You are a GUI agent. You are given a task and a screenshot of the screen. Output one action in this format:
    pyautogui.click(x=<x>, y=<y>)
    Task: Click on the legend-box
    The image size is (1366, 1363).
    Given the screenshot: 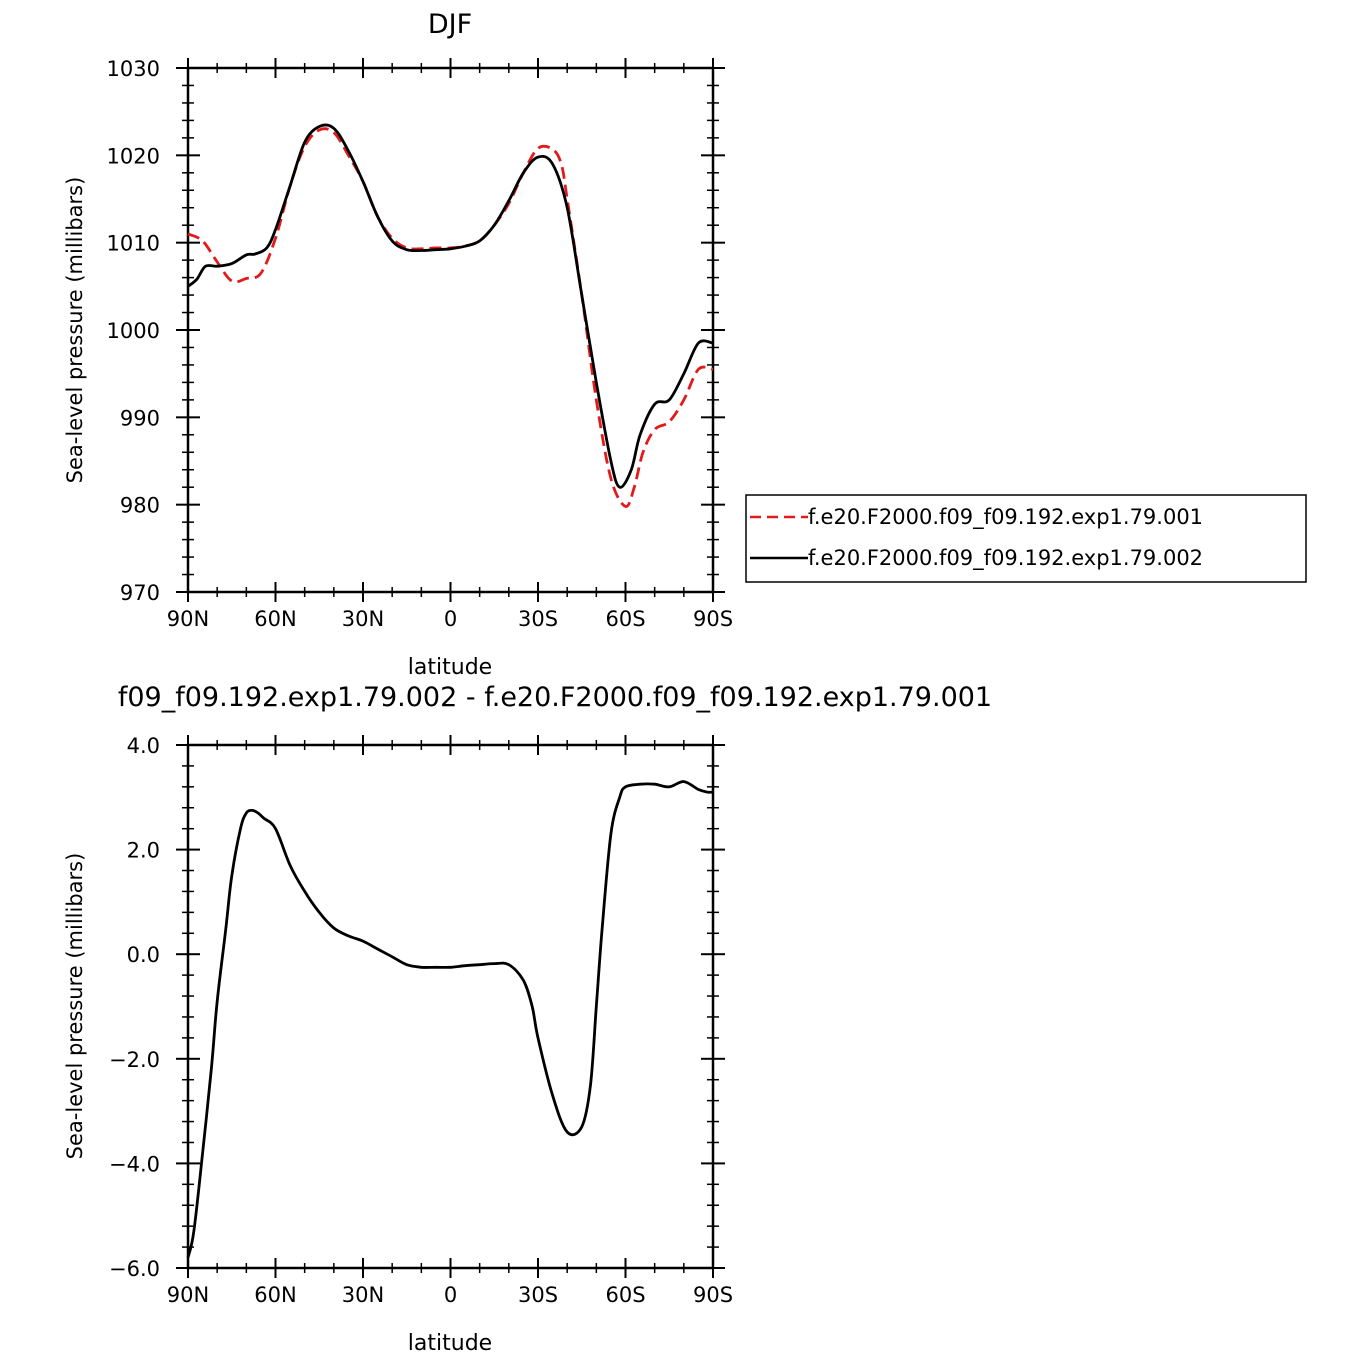 What is the action you would take?
    pyautogui.click(x=1026, y=538)
    